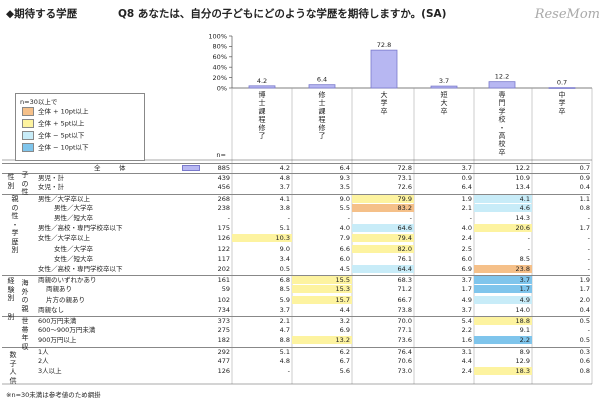 The image size is (610, 400). What do you see at coordinates (502, 110) in the screenshot?
I see `category-label-char: 学` at bounding box center [502, 110].